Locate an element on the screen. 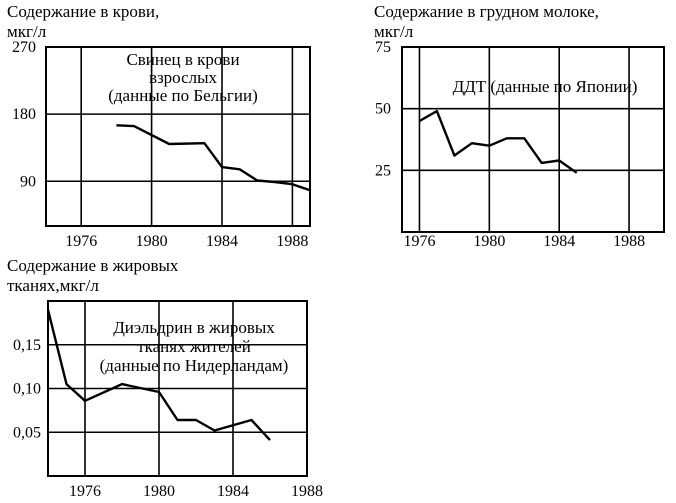 The height and width of the screenshot is (503, 676). y-tick-label: 180 is located at coordinates (24, 114).